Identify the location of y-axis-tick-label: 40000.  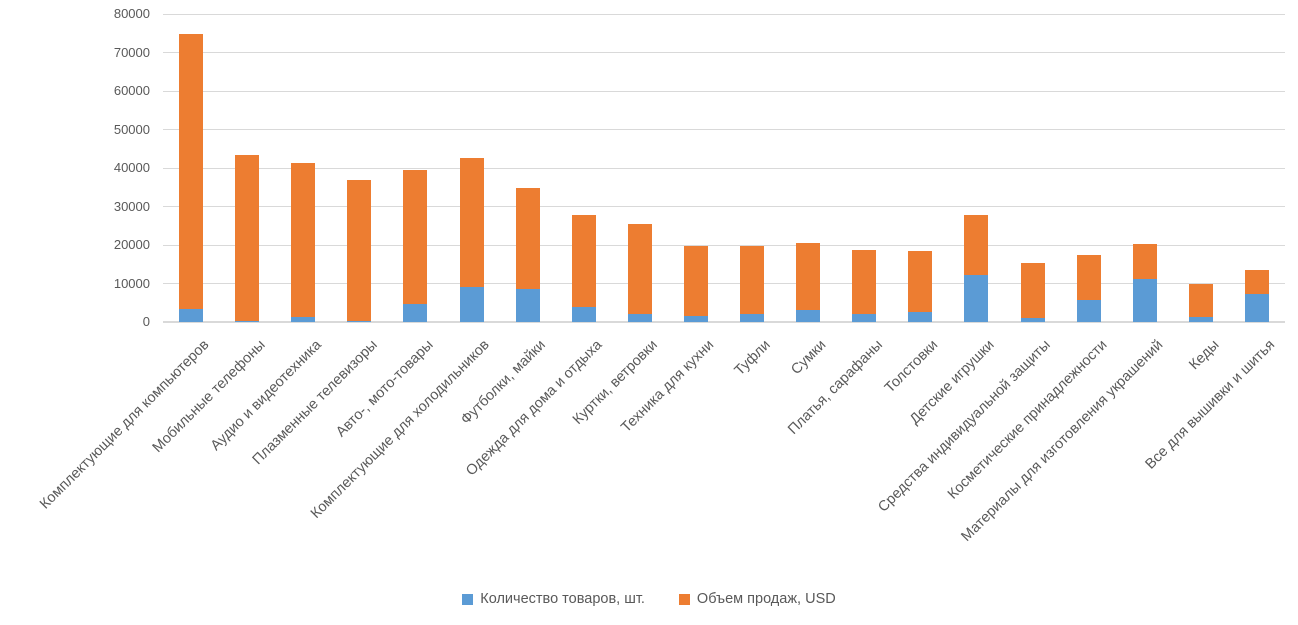
(131, 167).